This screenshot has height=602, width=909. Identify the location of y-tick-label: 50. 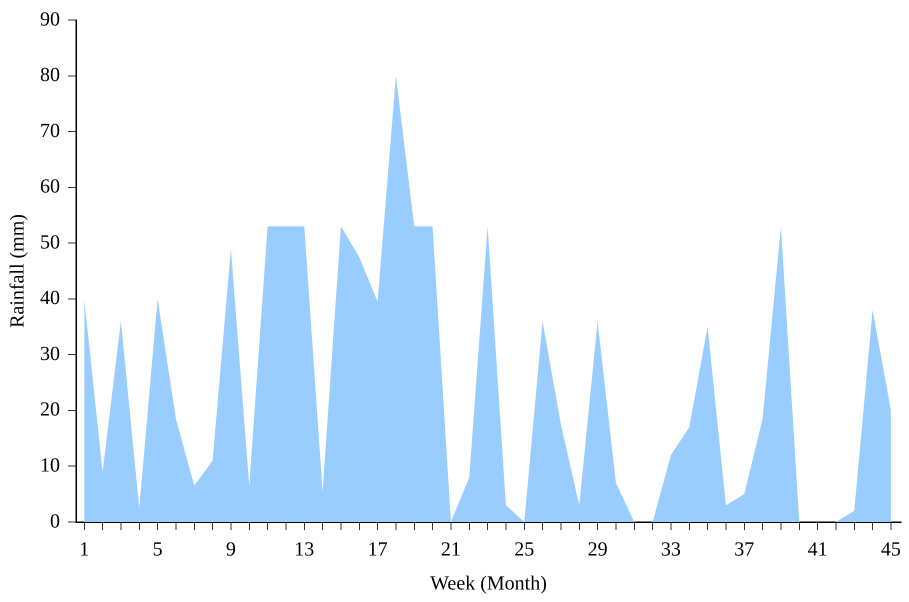
(50, 242).